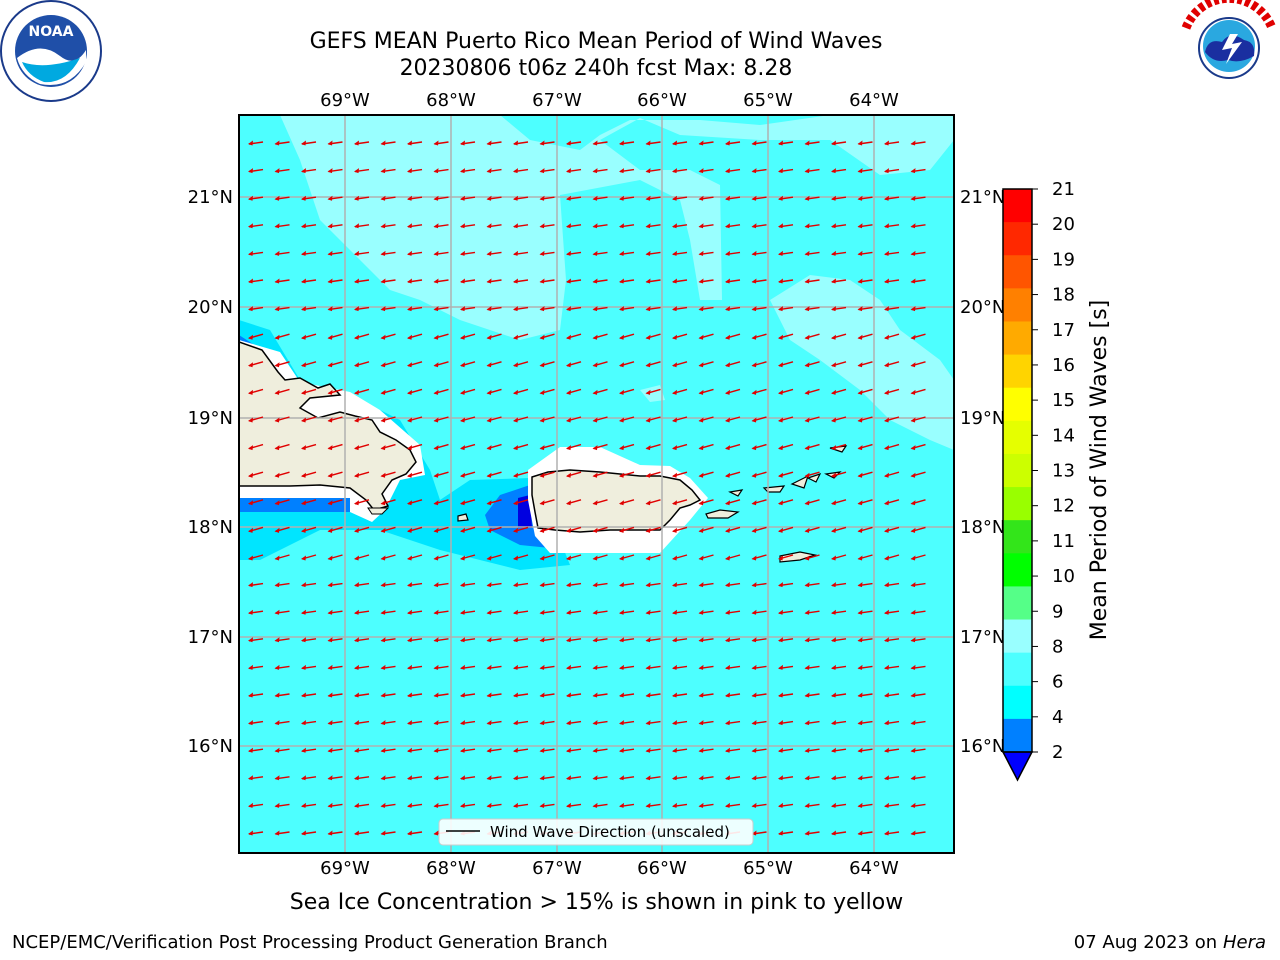 This screenshot has height=960, width=1280. I want to click on footer-host: Hera, so click(1244, 942).